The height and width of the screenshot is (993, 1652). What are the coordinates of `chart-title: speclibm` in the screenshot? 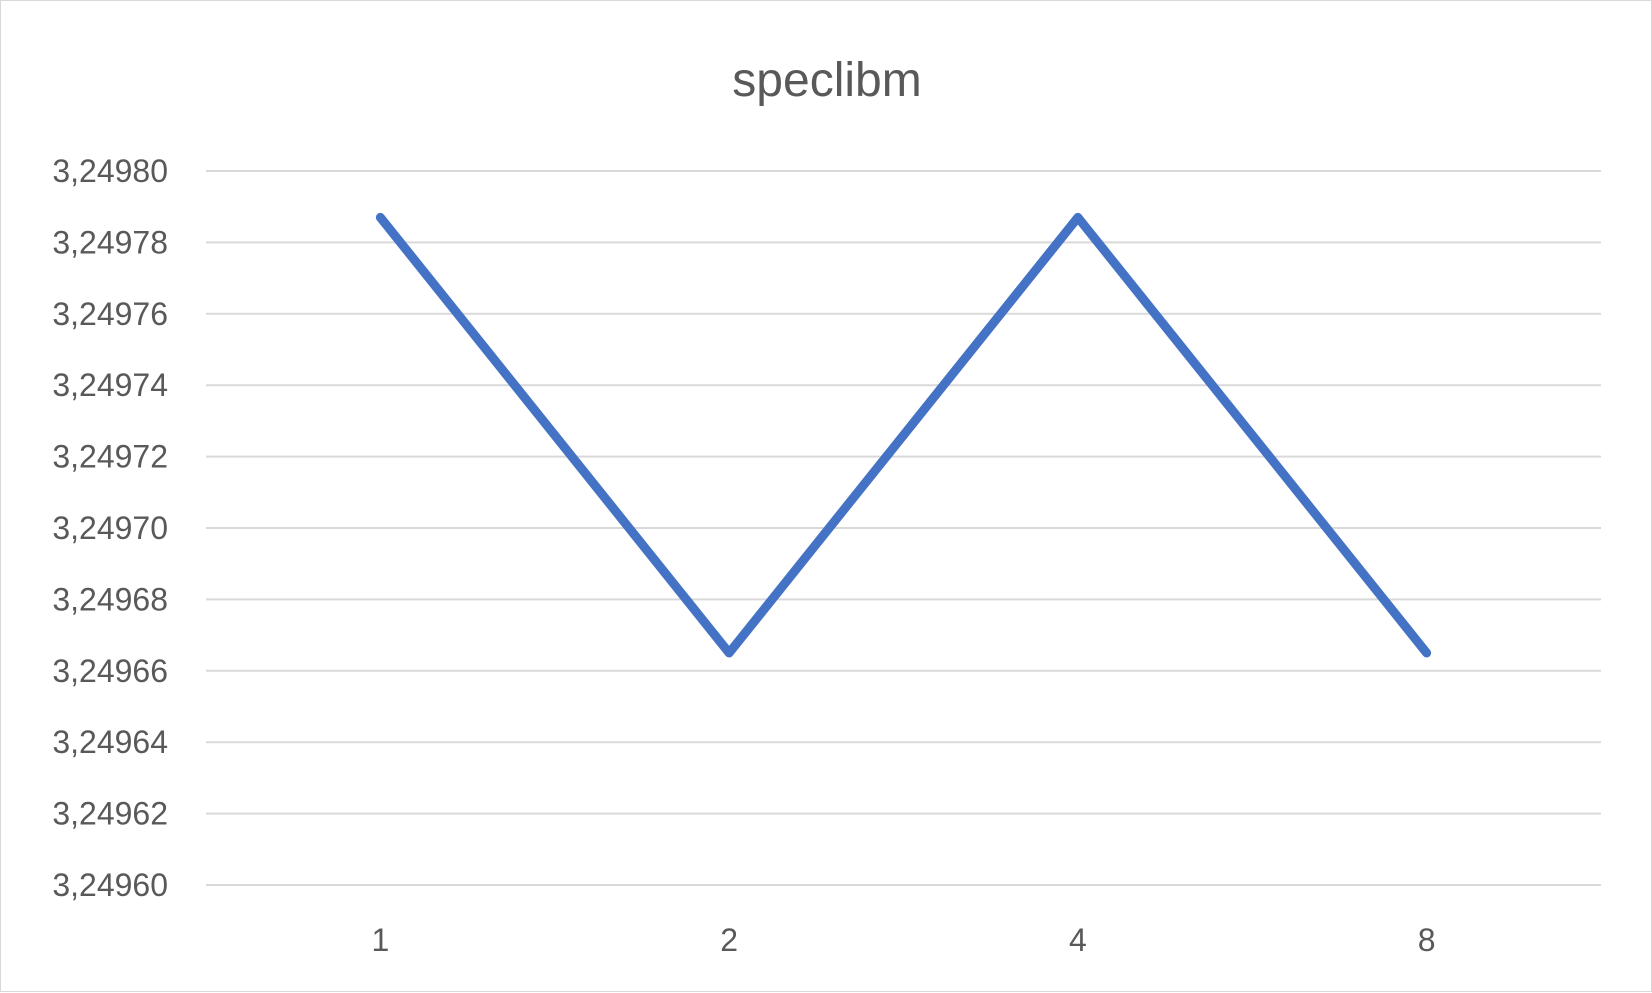 It's located at (826, 80).